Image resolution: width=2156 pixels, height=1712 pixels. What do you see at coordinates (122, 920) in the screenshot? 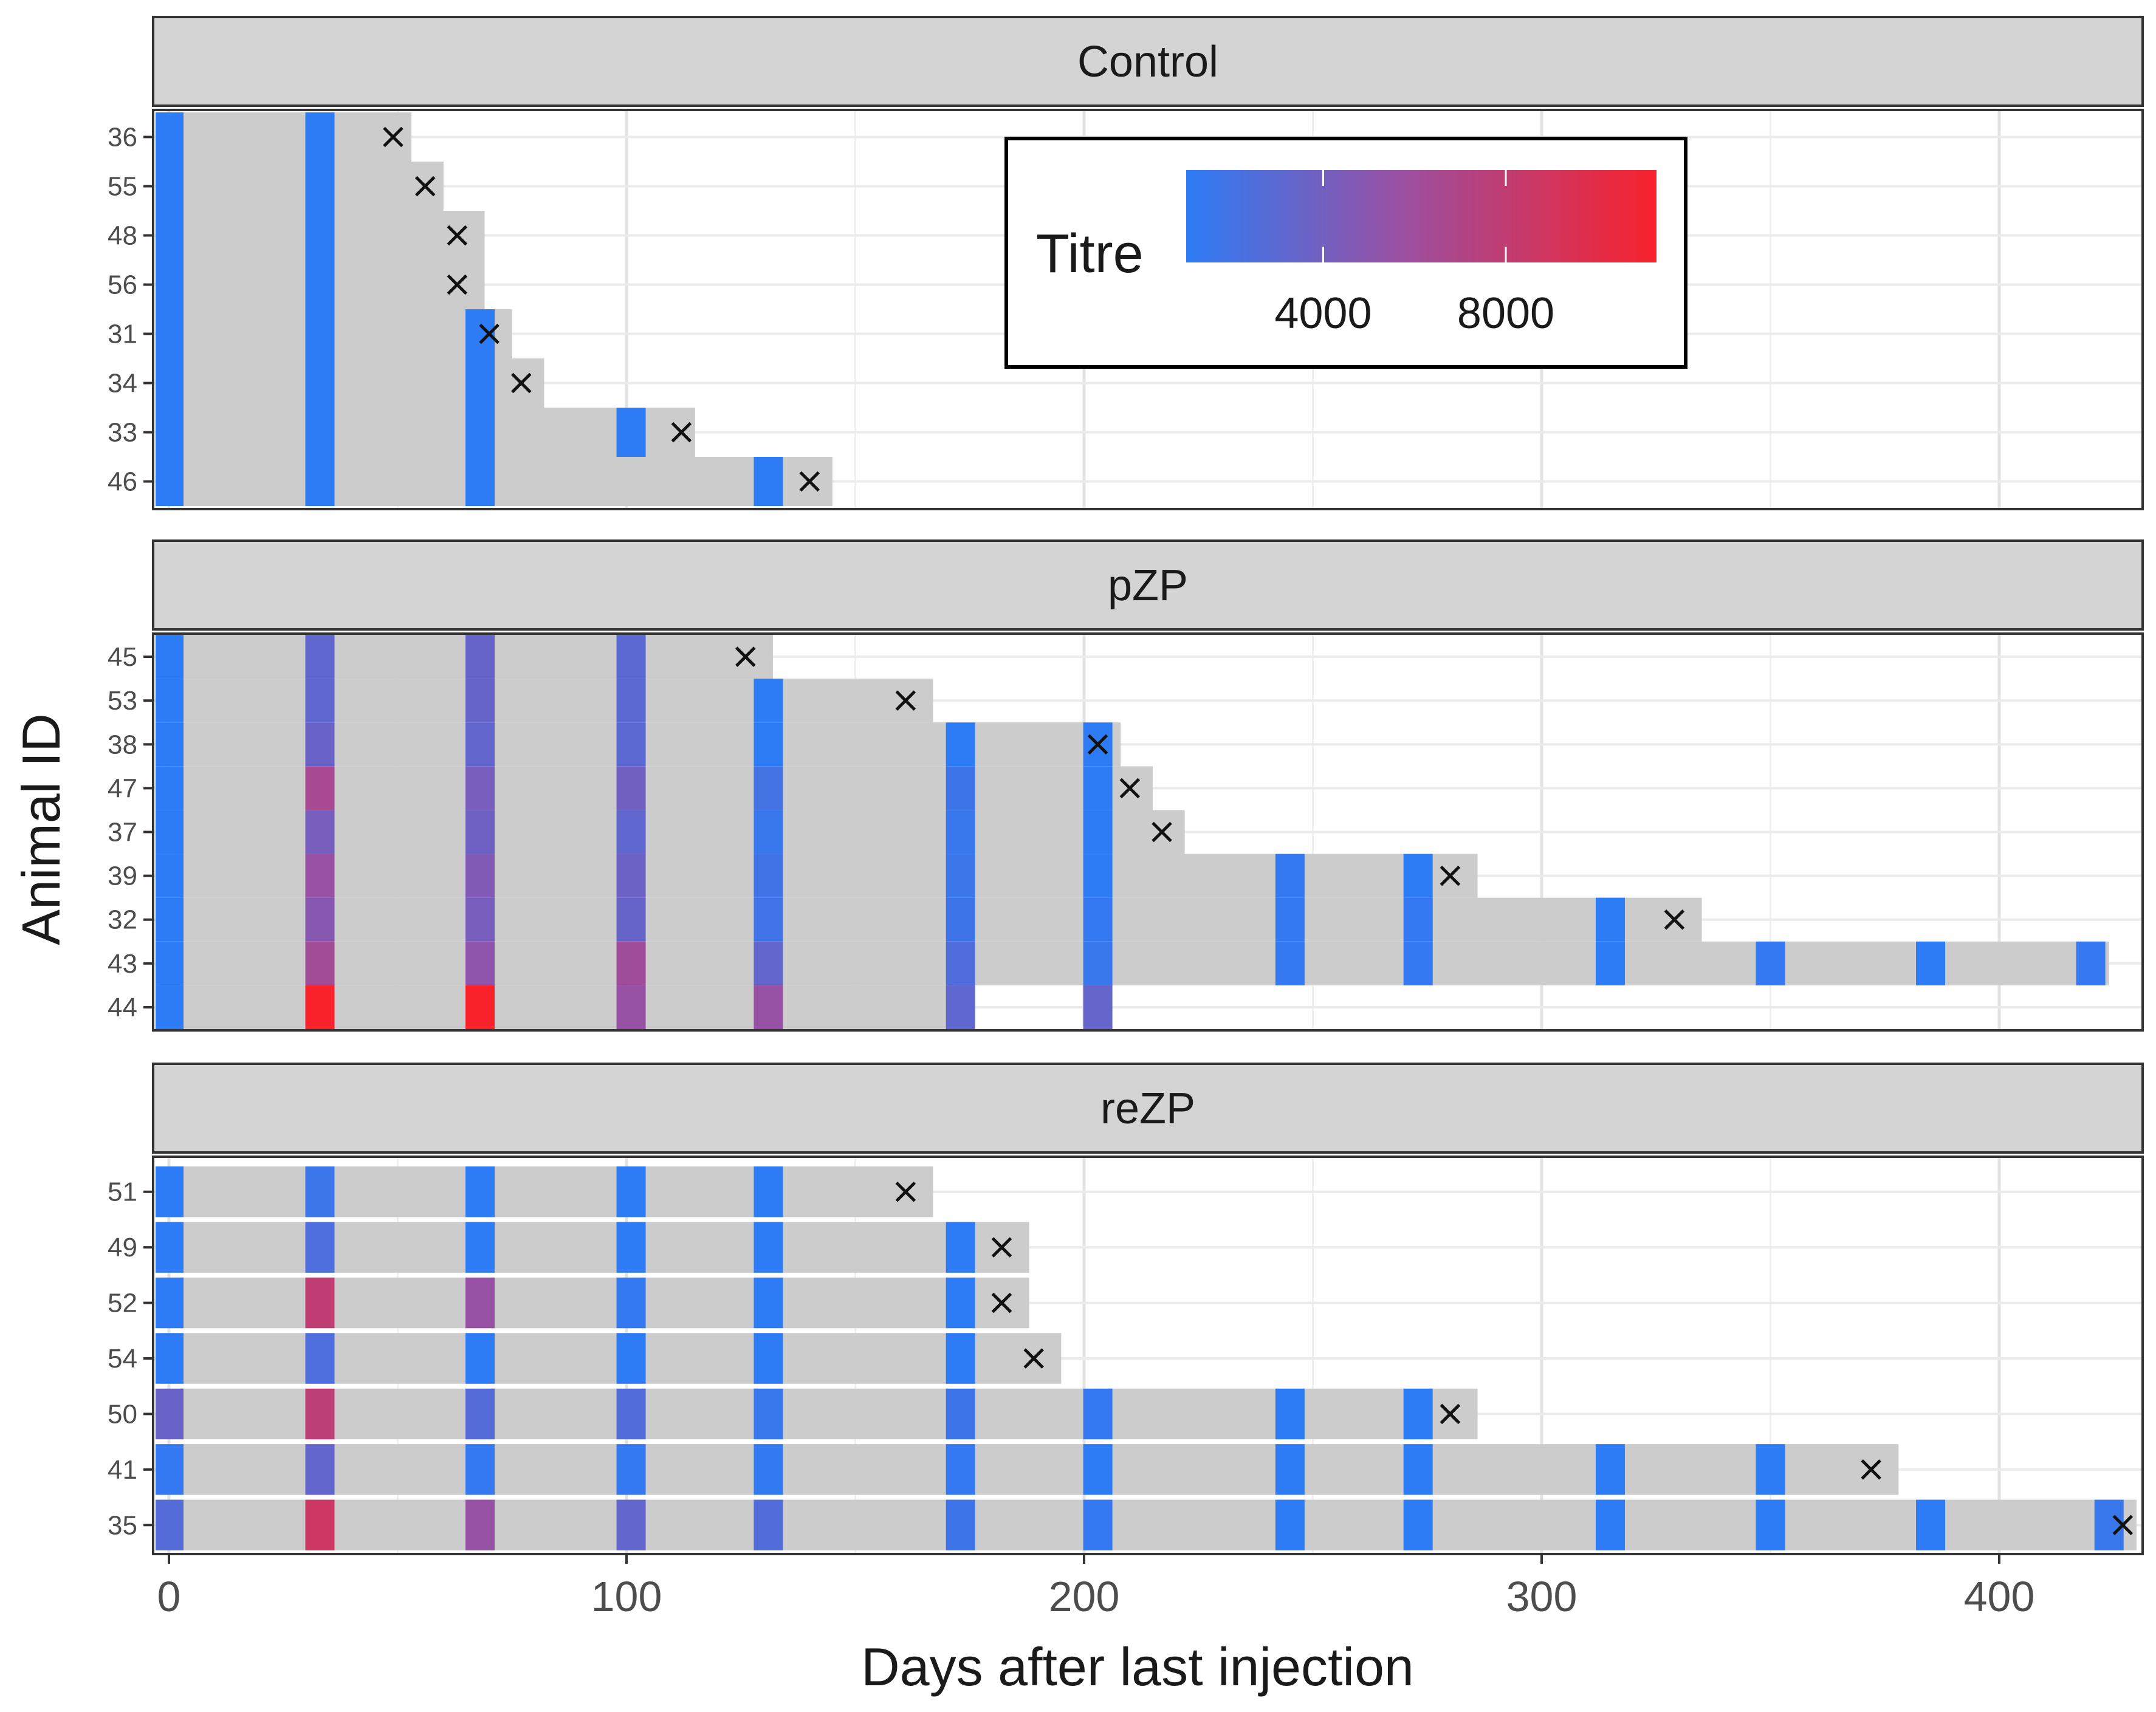
I see `y-tick-label: 32` at bounding box center [122, 920].